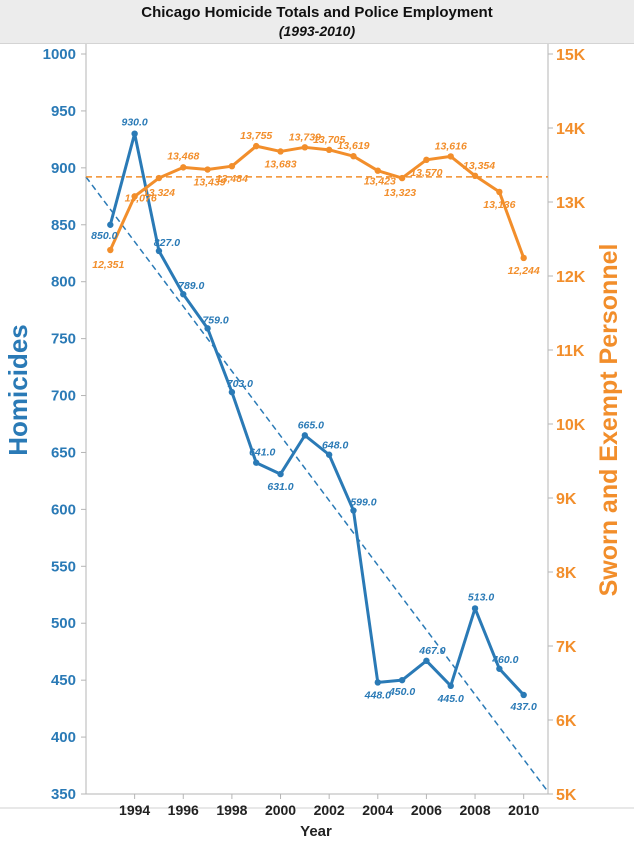  I want to click on x-tick-label: 2008, so click(474, 810).